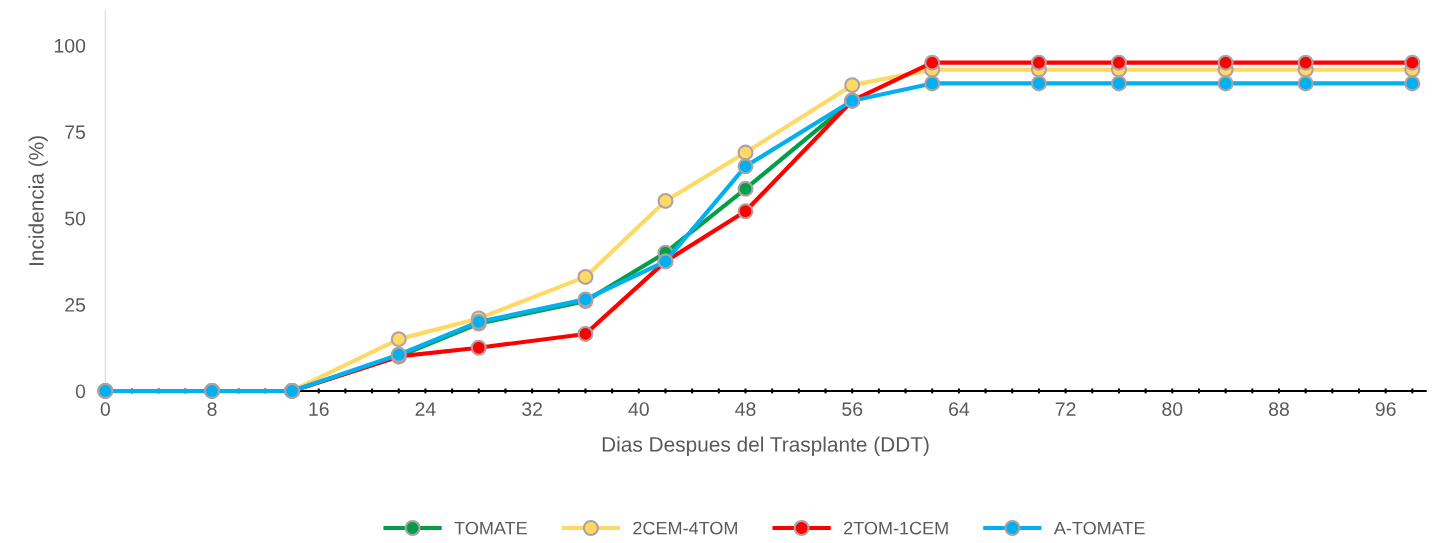 The width and height of the screenshot is (1443, 543). I want to click on x-tick-label: 72, so click(1065, 409).